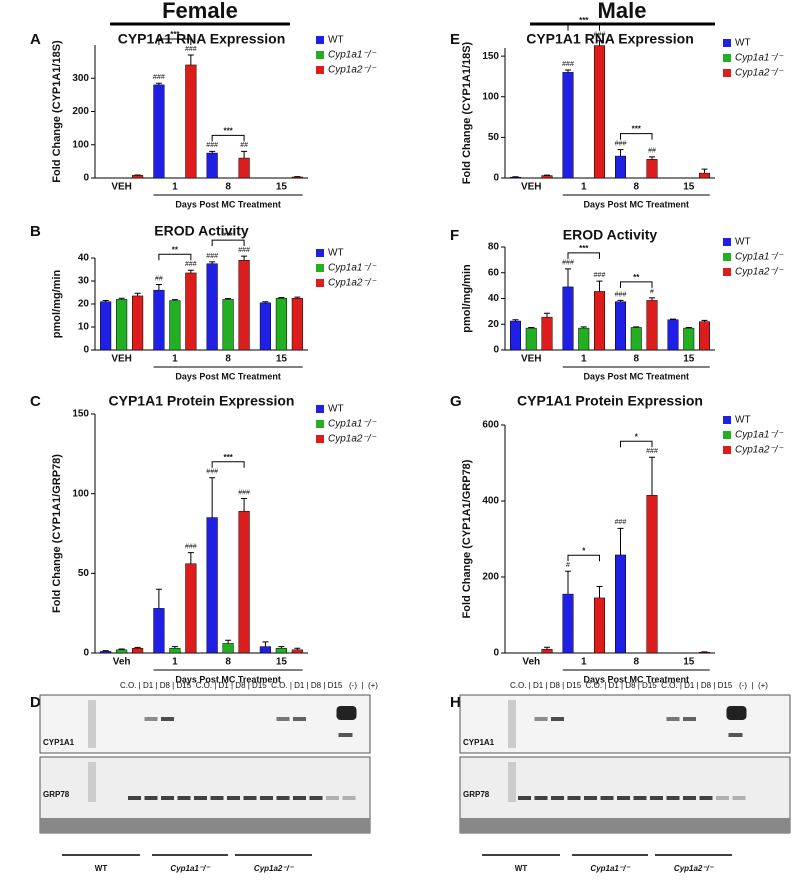 The image size is (800, 880). What do you see at coordinates (490, 501) in the screenshot?
I see `y-tick-label: 400` at bounding box center [490, 501].